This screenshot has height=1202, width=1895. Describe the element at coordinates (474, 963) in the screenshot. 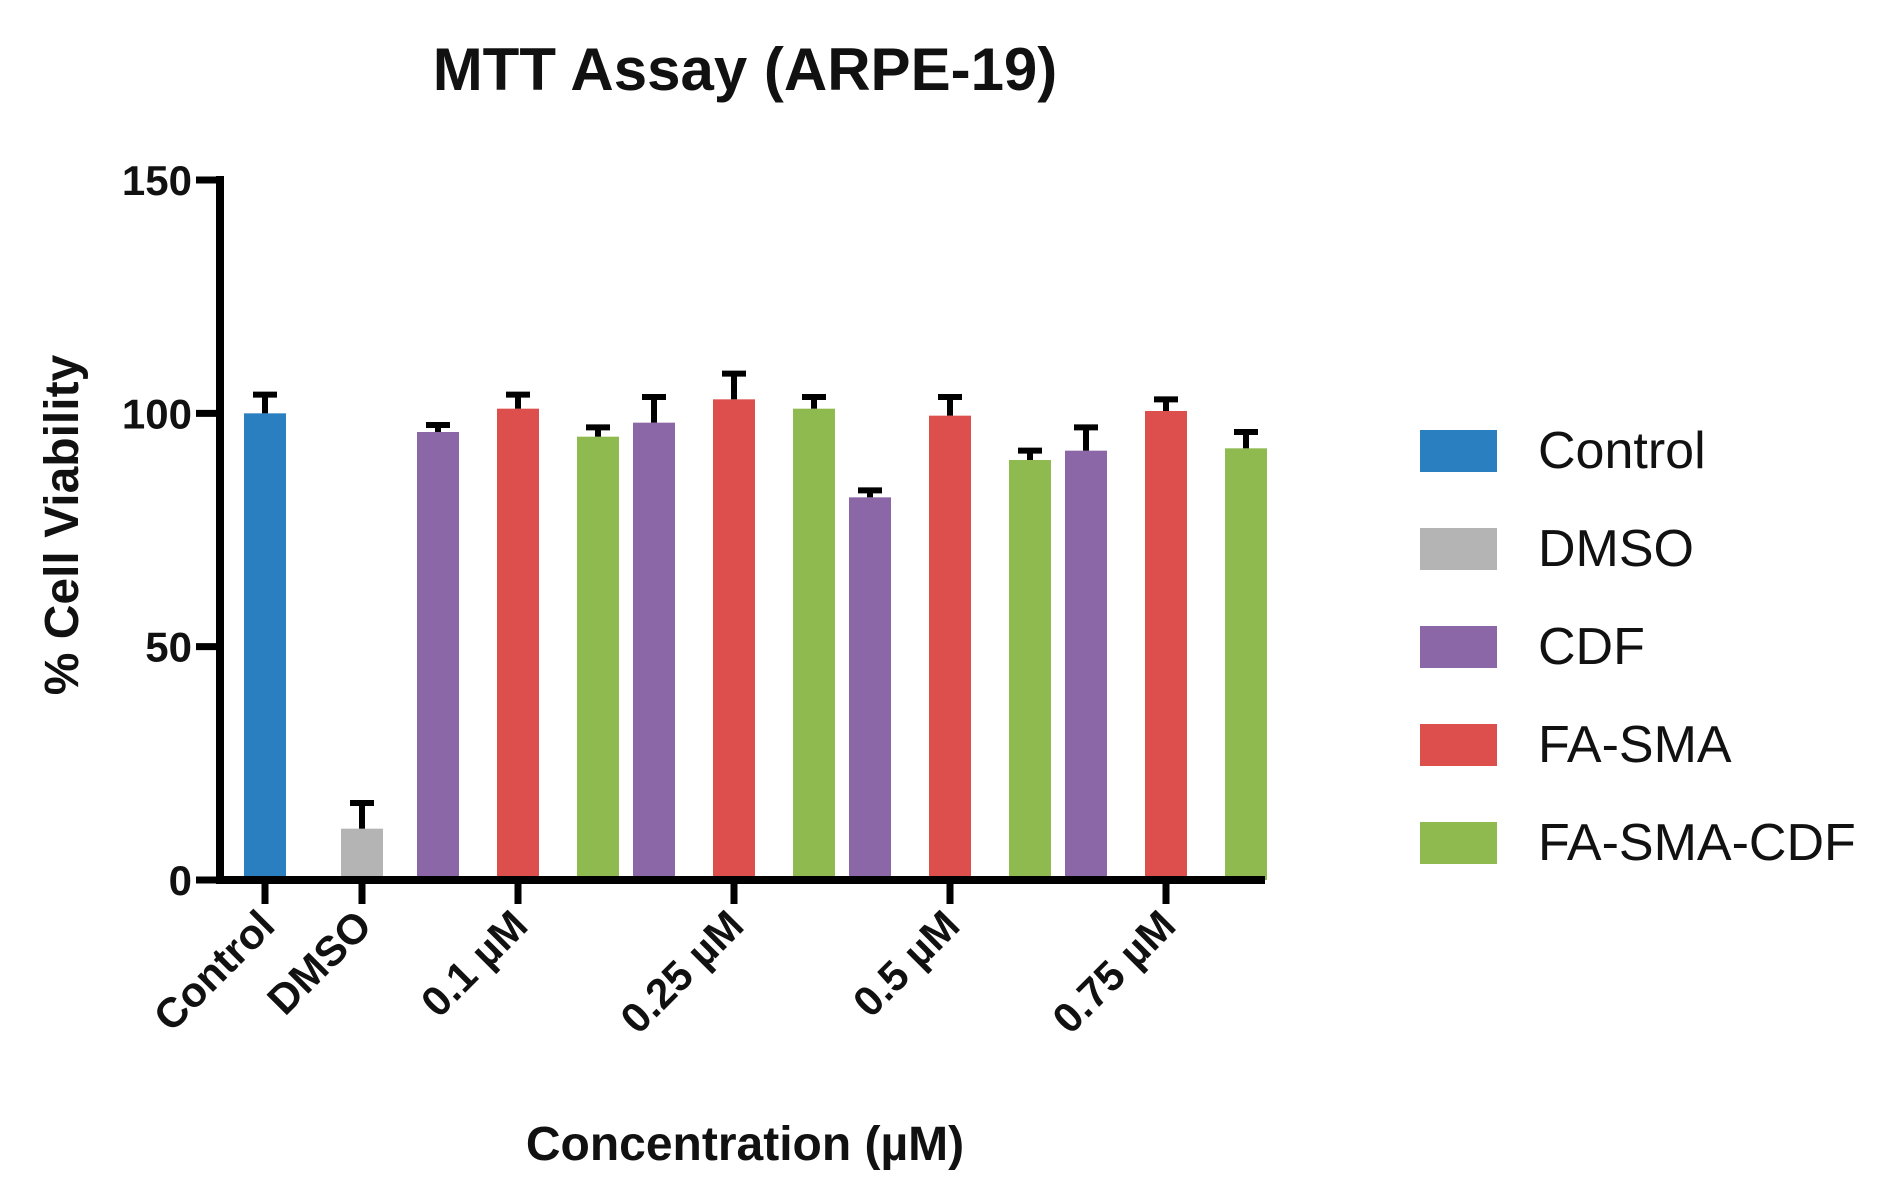

I see `x-tick-label-2: 0.1 µM` at that location.